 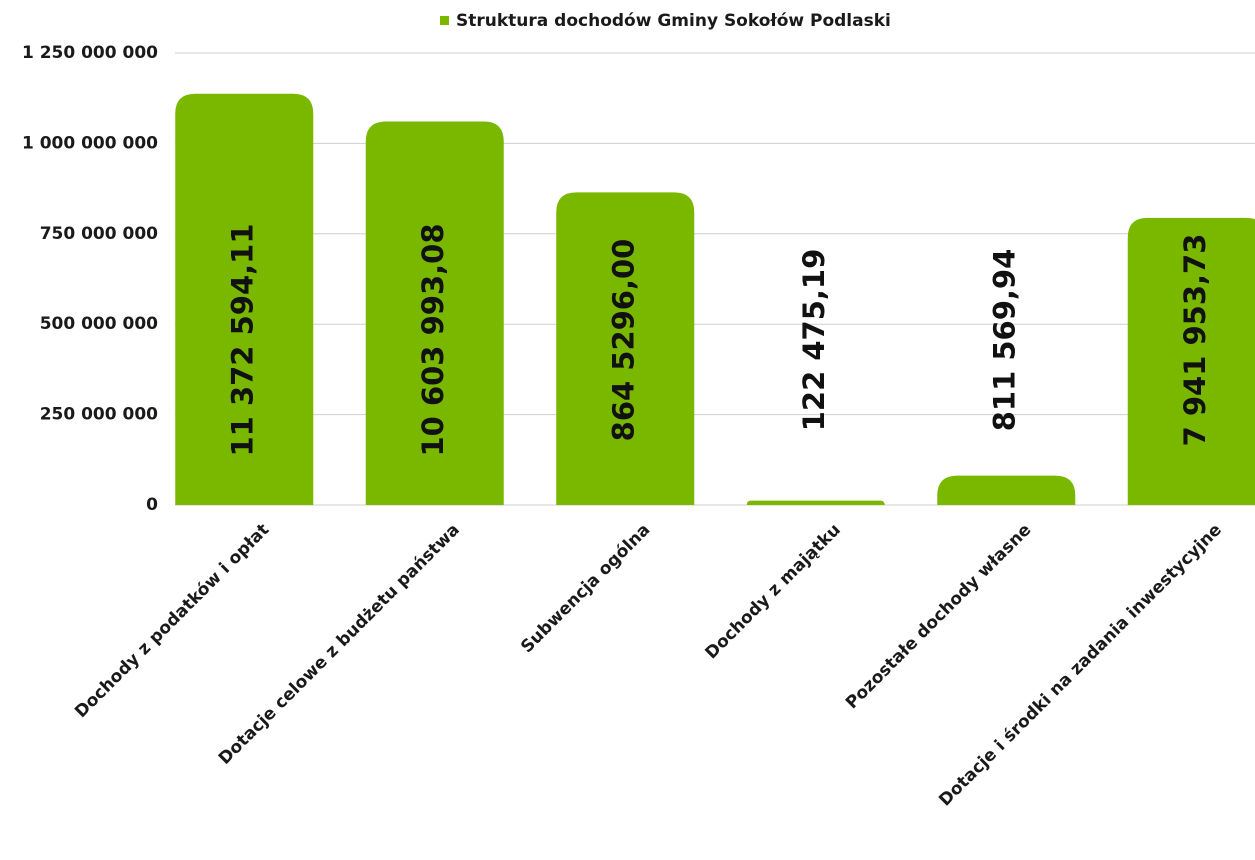 I want to click on y-tick-label: 1 250 000 000, so click(x=90, y=53).